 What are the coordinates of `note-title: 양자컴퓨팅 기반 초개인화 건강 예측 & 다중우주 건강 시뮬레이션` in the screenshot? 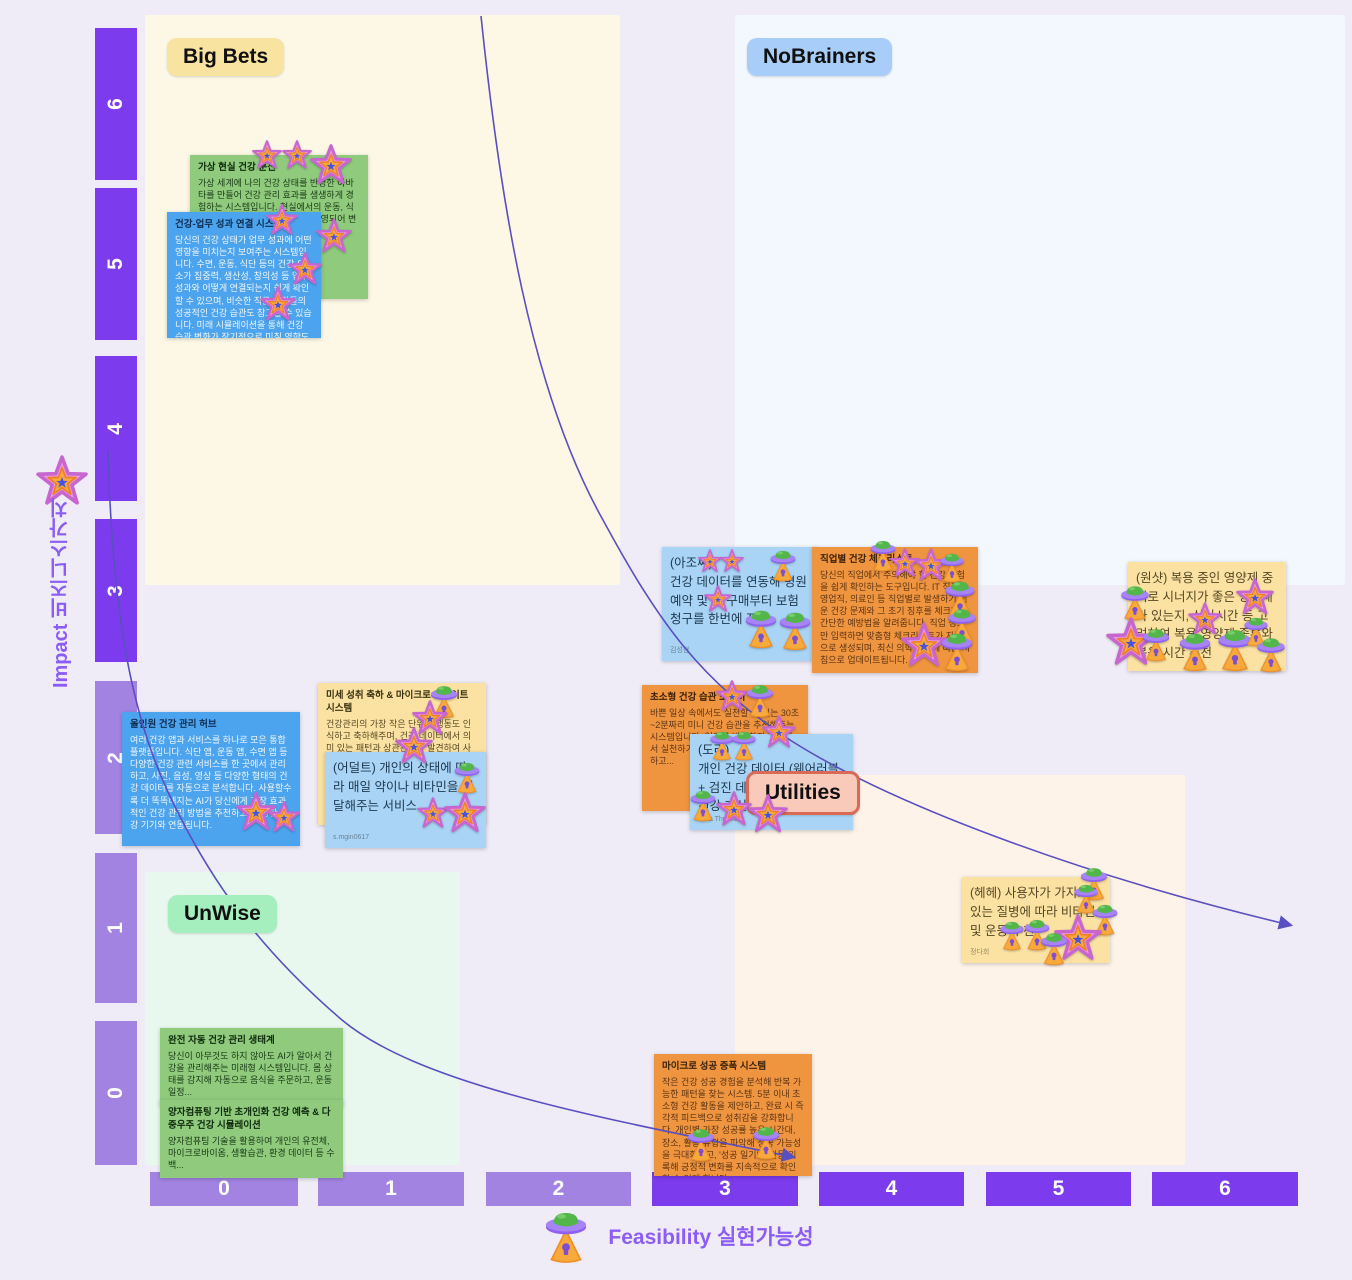 It's located at (249, 1119).